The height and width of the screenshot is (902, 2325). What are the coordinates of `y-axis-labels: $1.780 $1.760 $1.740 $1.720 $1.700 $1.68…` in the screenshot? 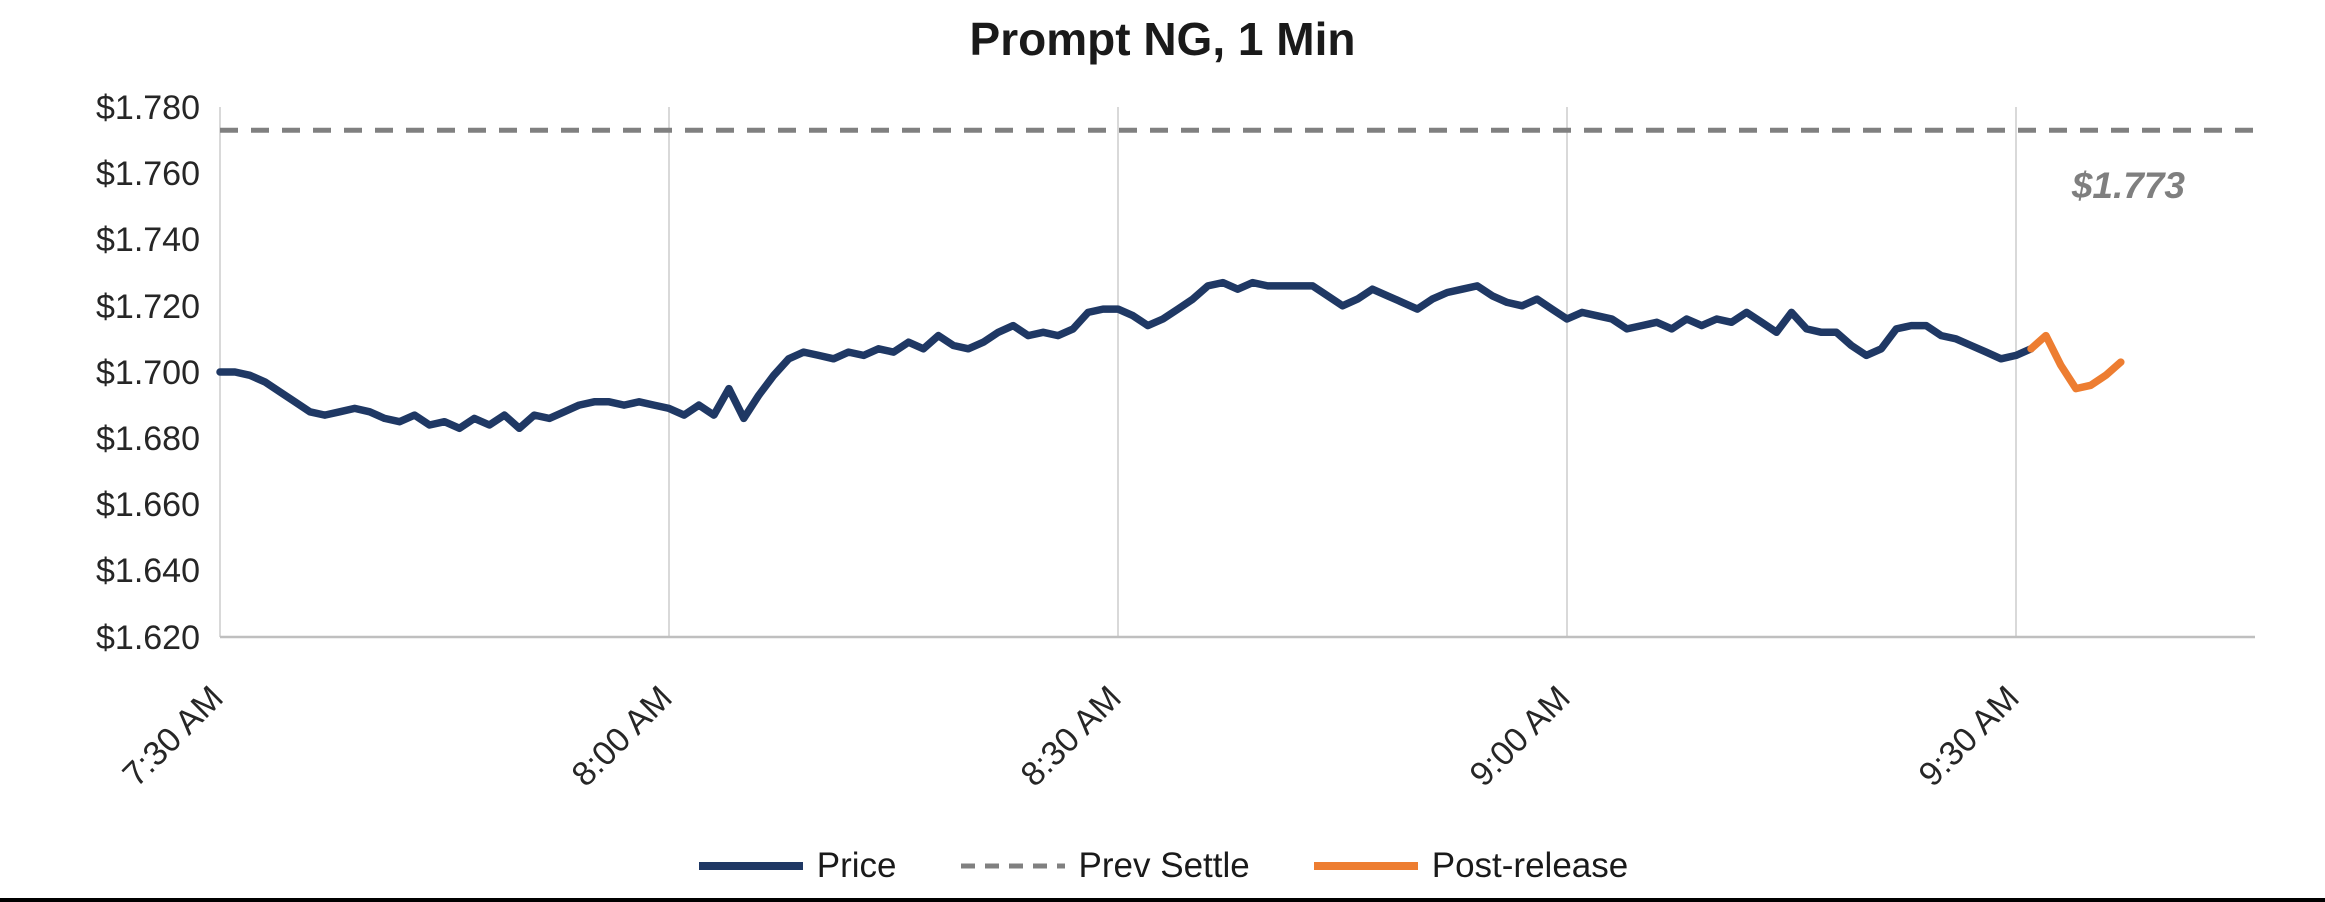 It's located at (148, 373).